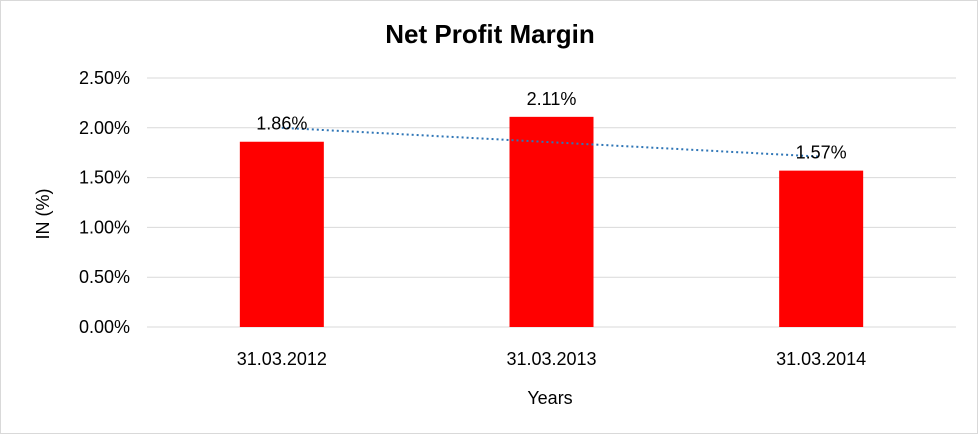 The width and height of the screenshot is (978, 435). I want to click on chart-title: Net Profit Margin, so click(489, 34).